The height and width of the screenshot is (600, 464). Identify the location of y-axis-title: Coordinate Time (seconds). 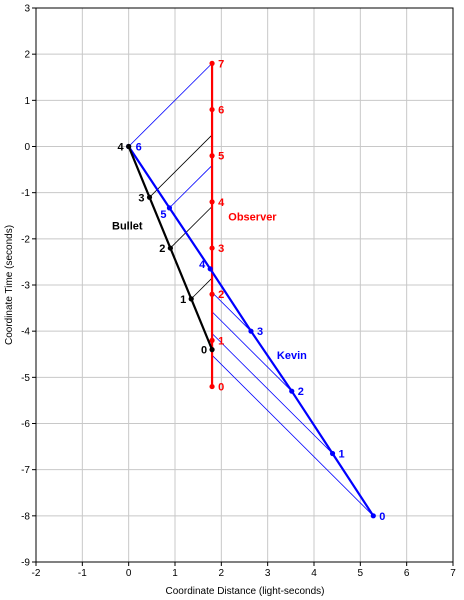
(9, 285).